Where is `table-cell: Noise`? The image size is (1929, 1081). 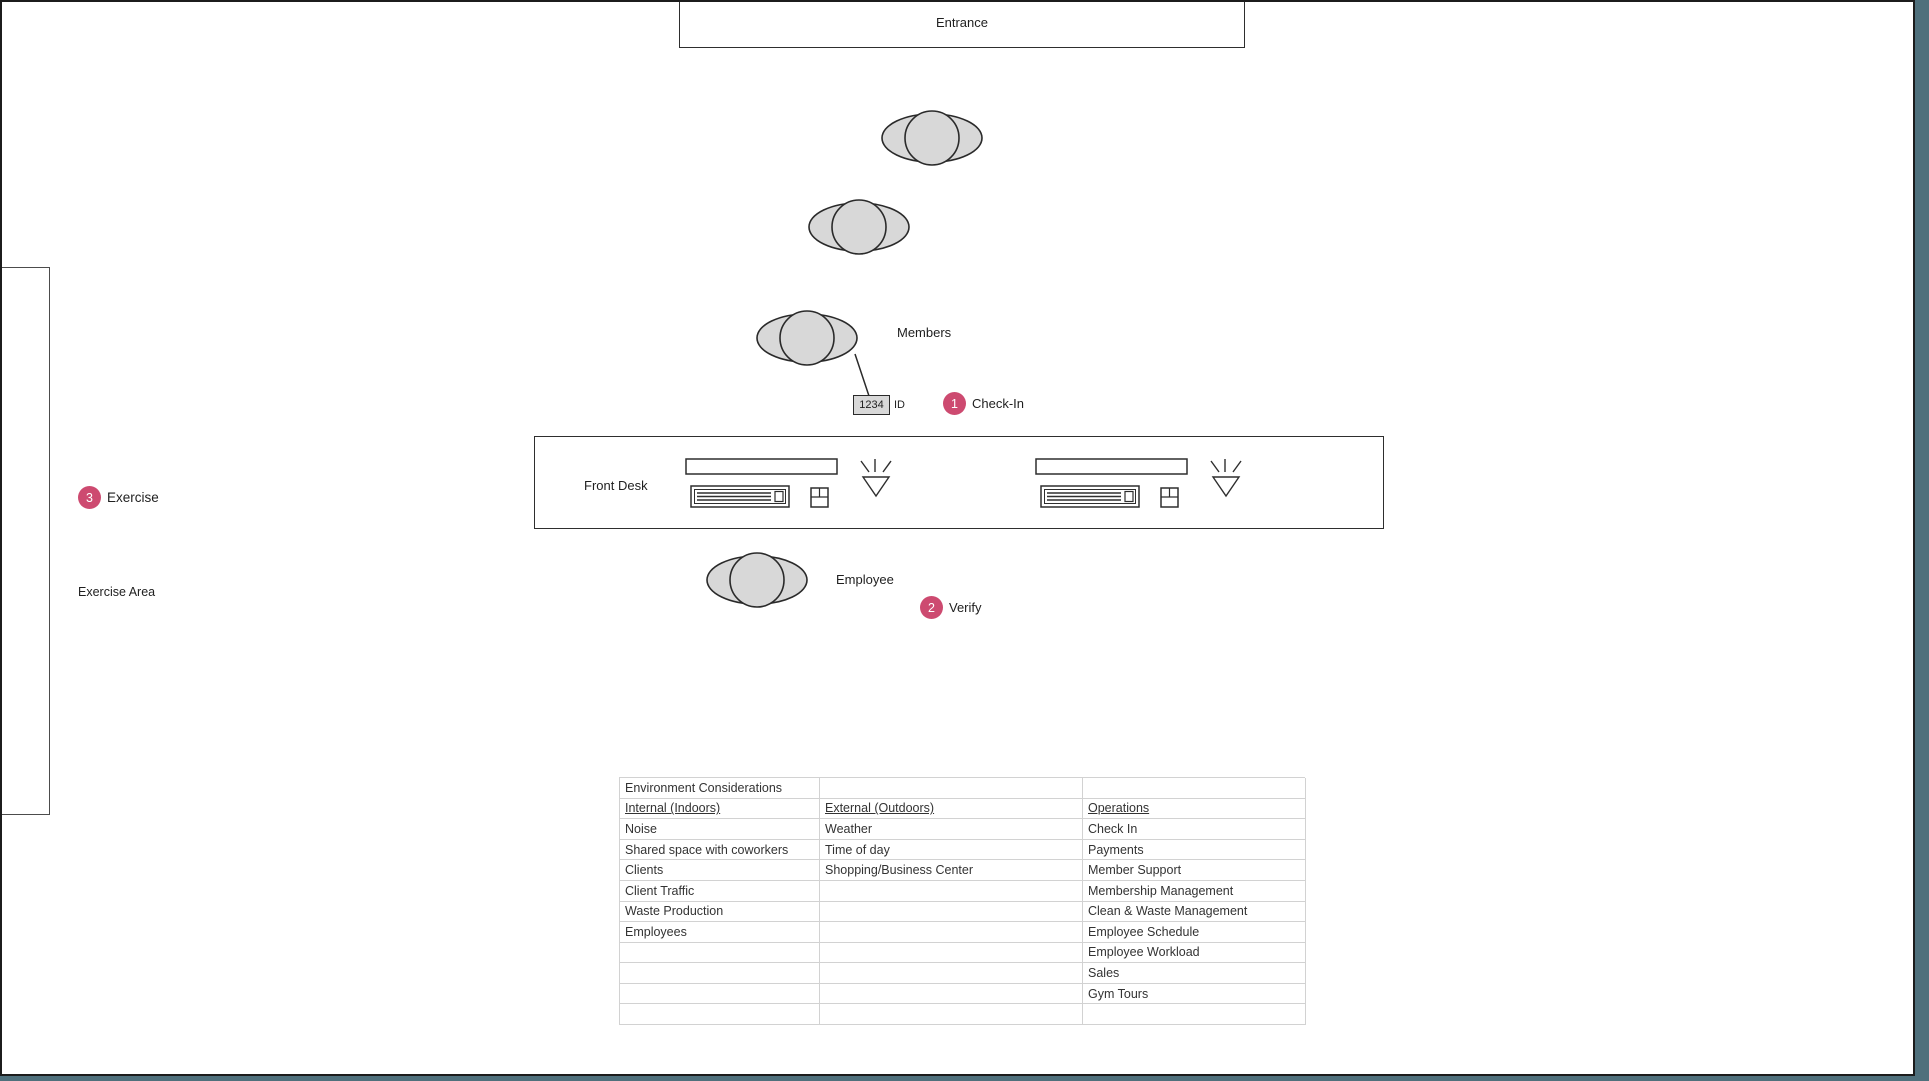 table-cell: Noise is located at coordinates (720, 829).